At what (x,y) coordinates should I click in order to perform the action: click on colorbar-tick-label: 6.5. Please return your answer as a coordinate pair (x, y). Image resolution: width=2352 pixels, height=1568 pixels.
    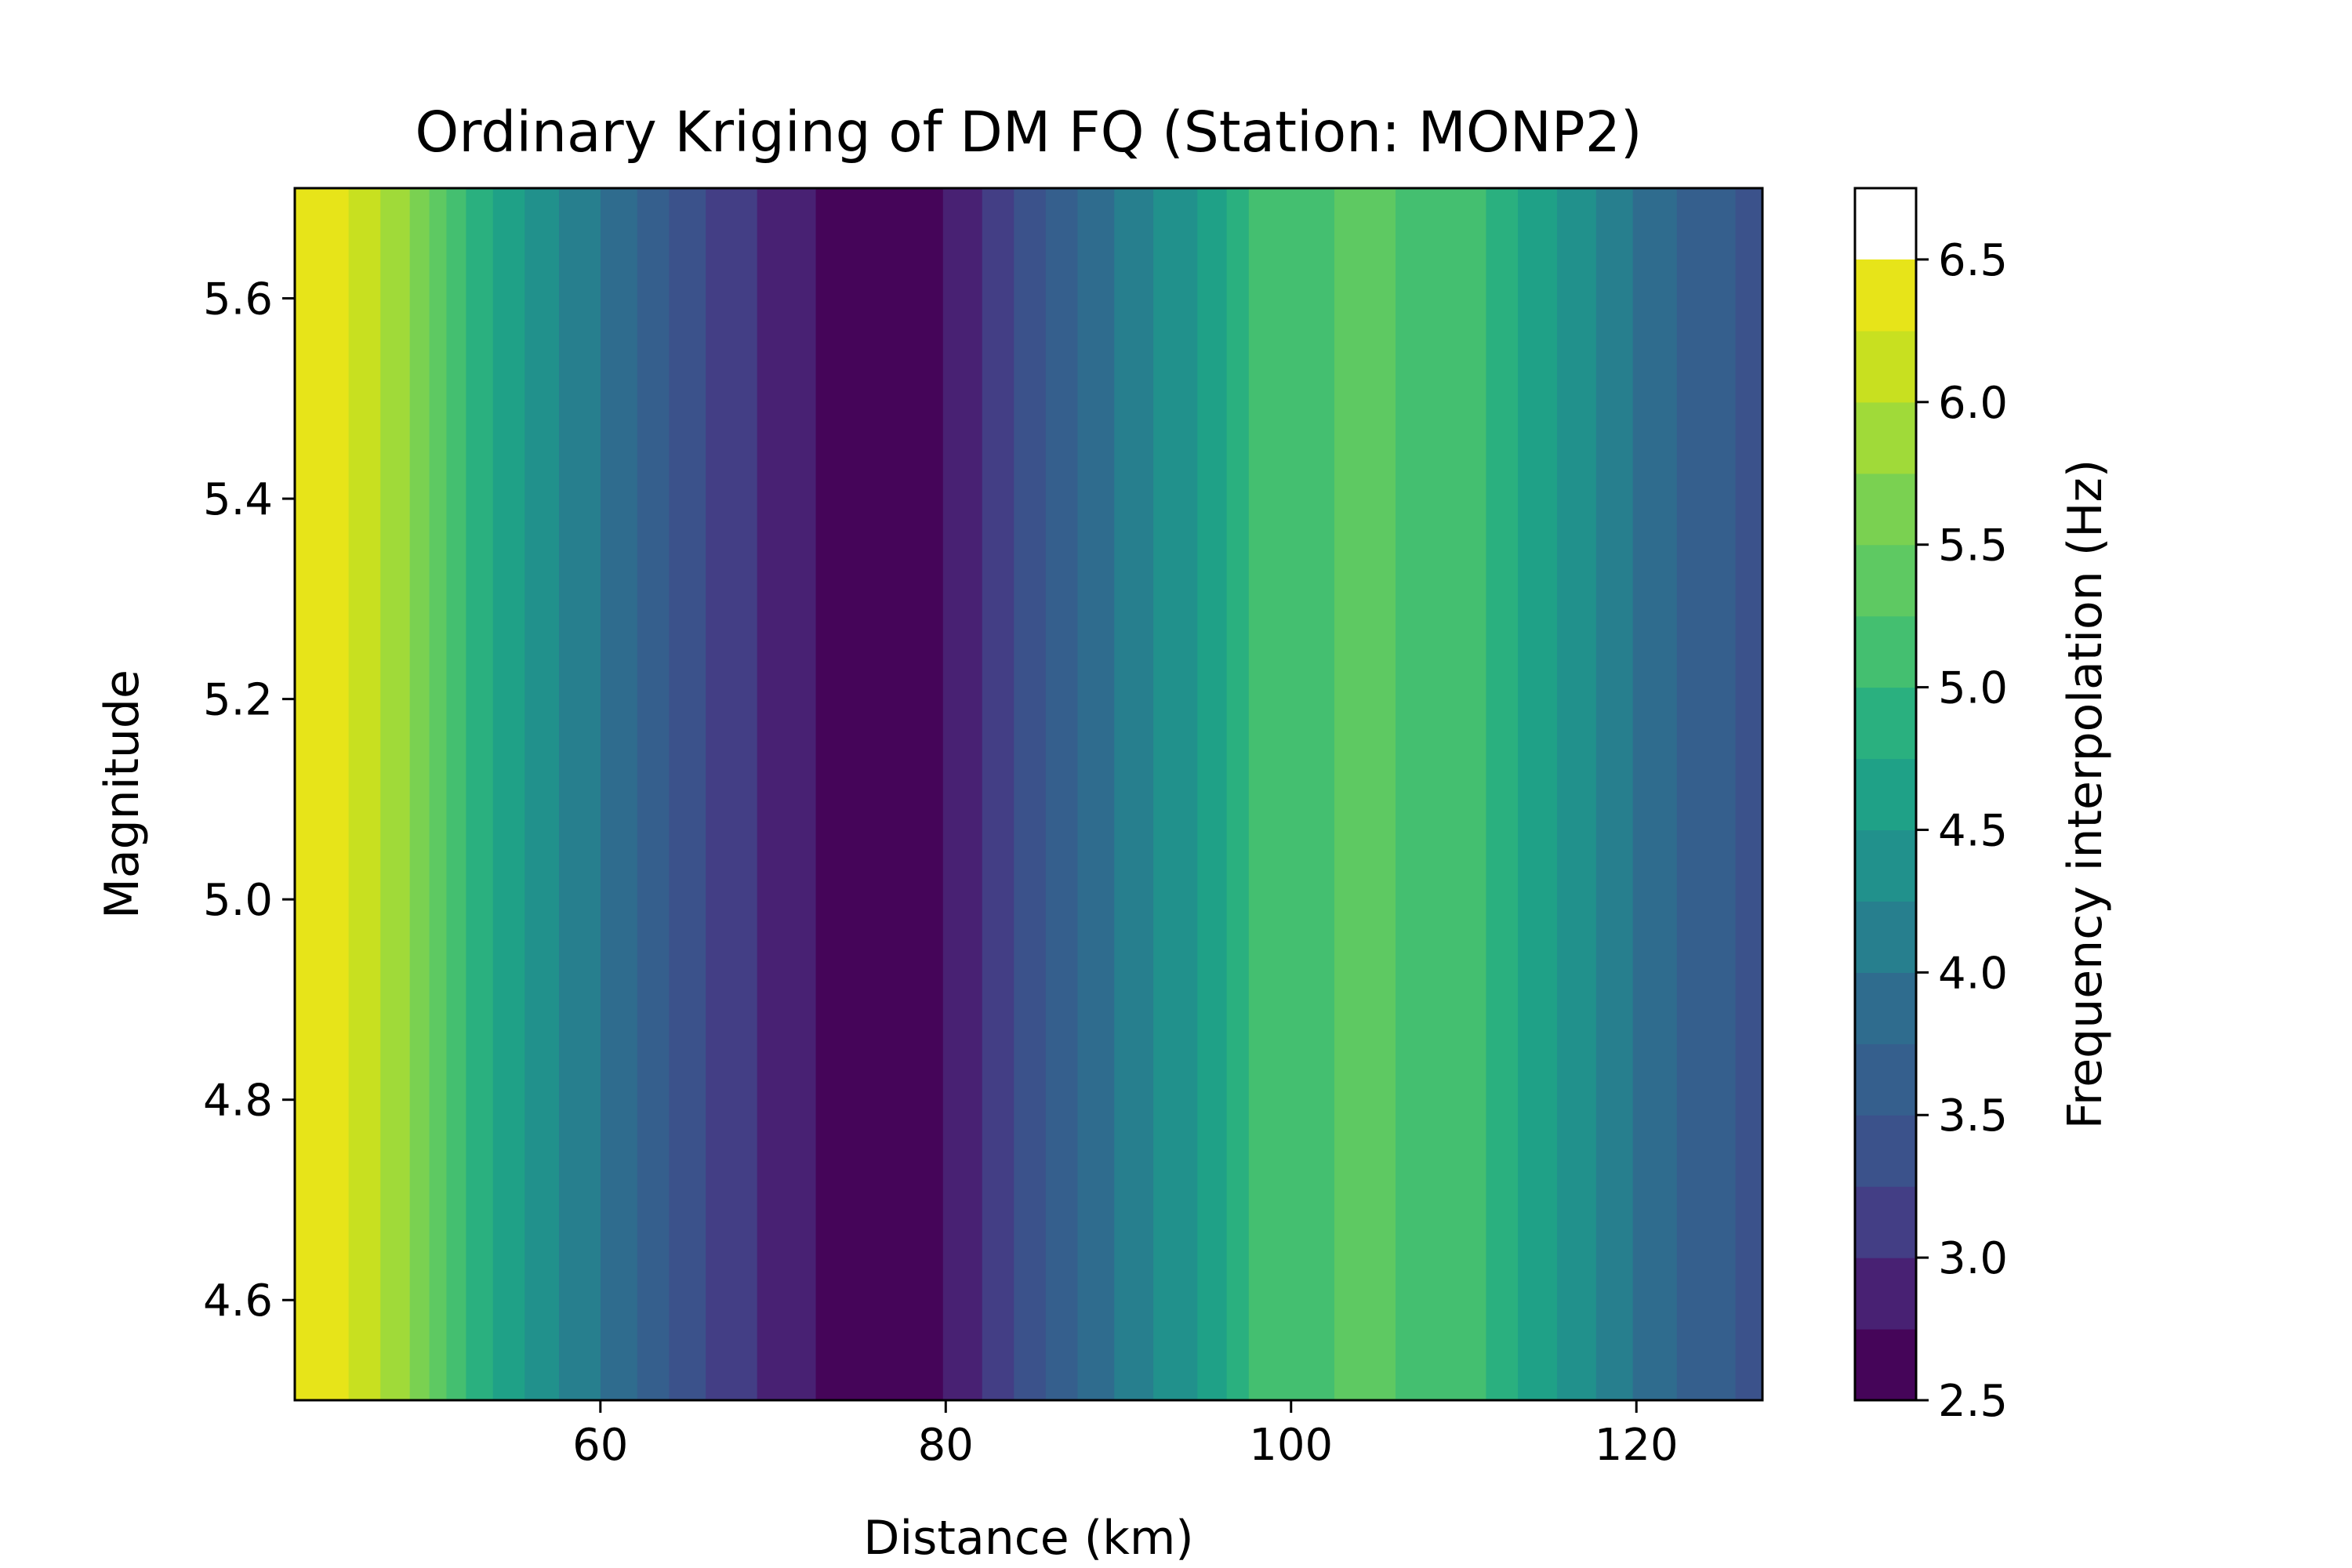
    Looking at the image, I should click on (1973, 260).